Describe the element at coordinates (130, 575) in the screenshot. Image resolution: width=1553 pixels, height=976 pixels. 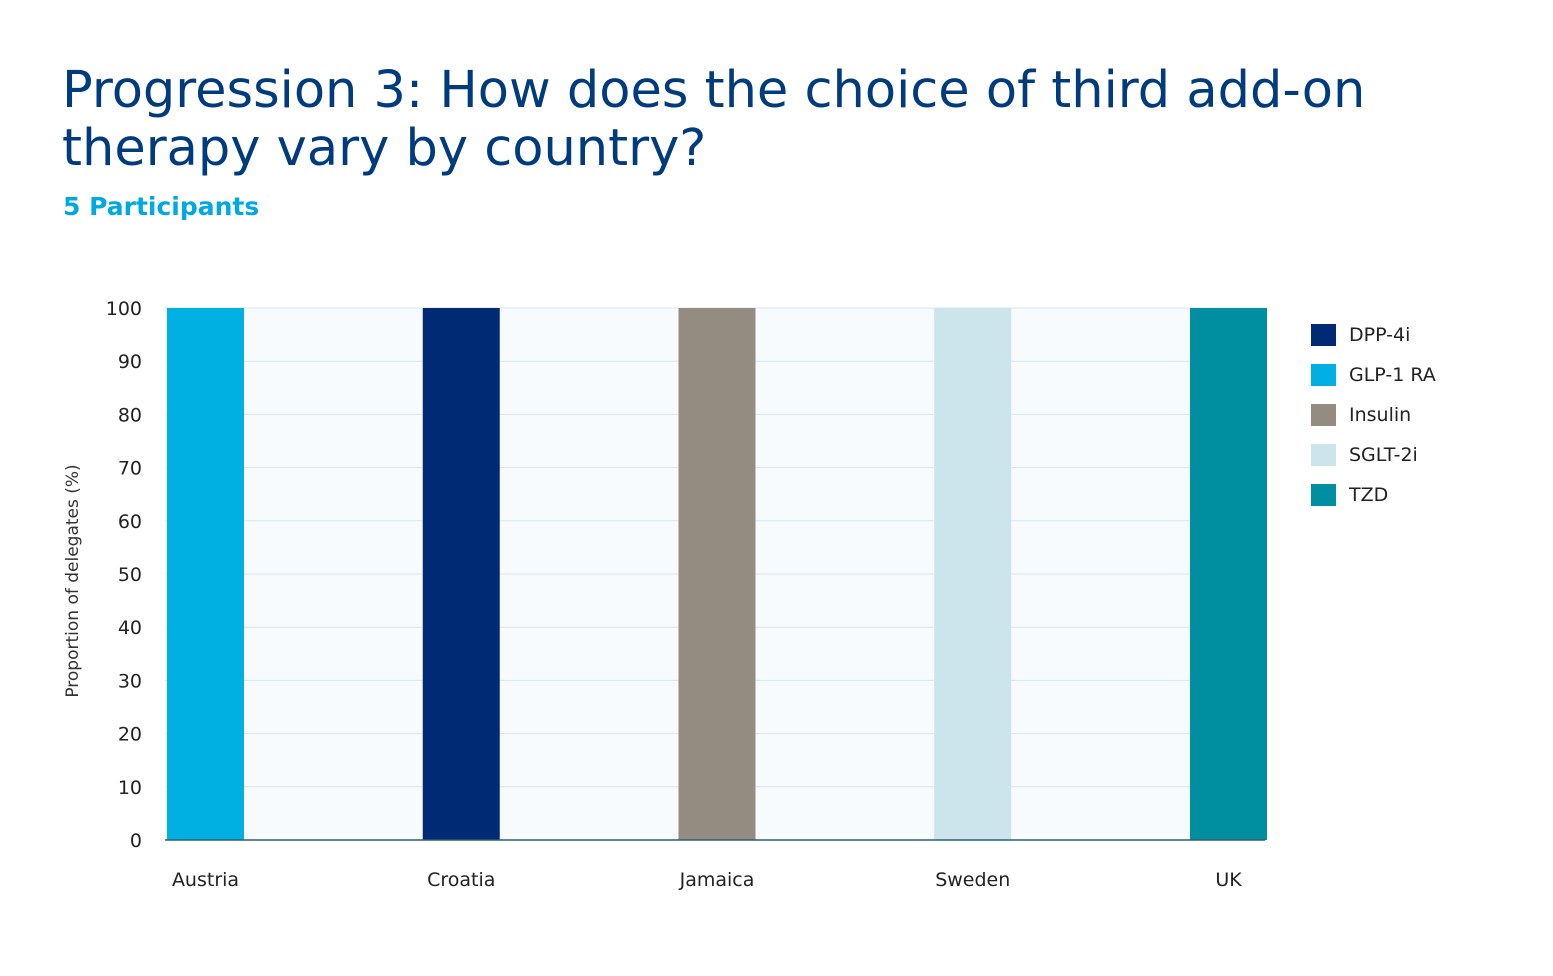
I see `y-tick-label: 50` at that location.